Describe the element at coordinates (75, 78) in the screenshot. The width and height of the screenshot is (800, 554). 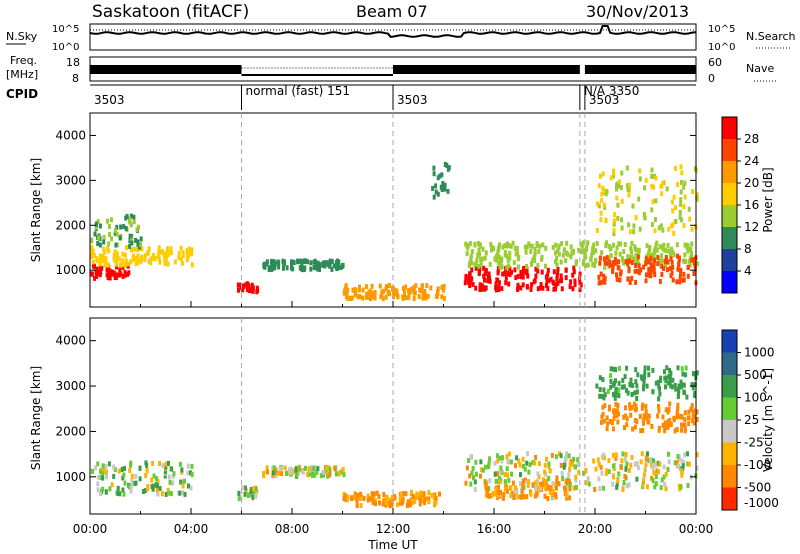
I see `freq-tick-bottom: 8` at that location.